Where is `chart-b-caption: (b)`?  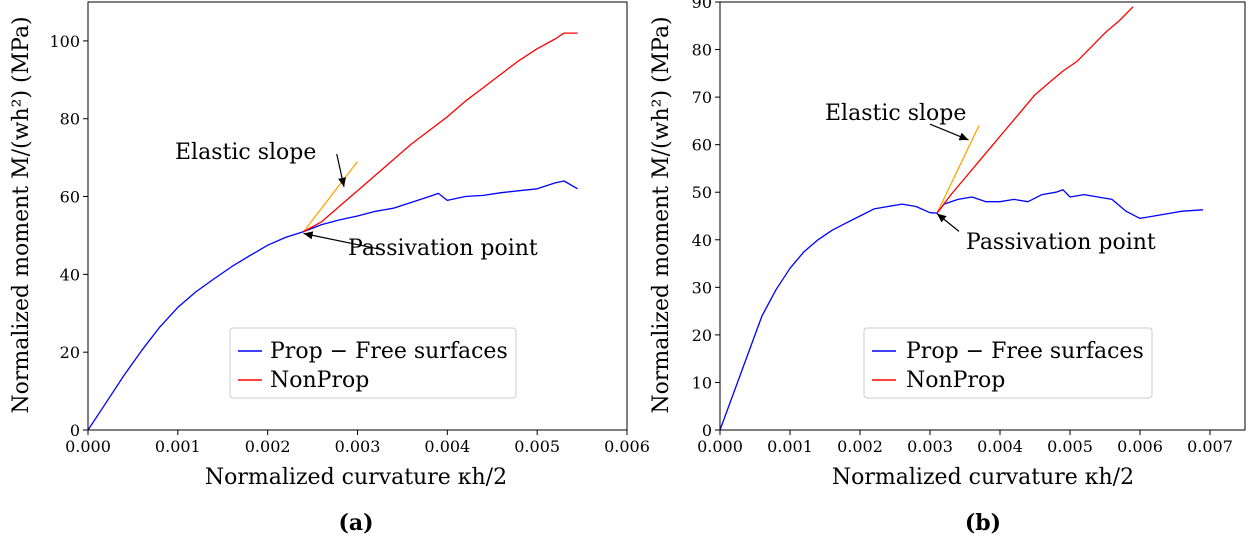
chart-b-caption: (b) is located at coordinates (983, 523).